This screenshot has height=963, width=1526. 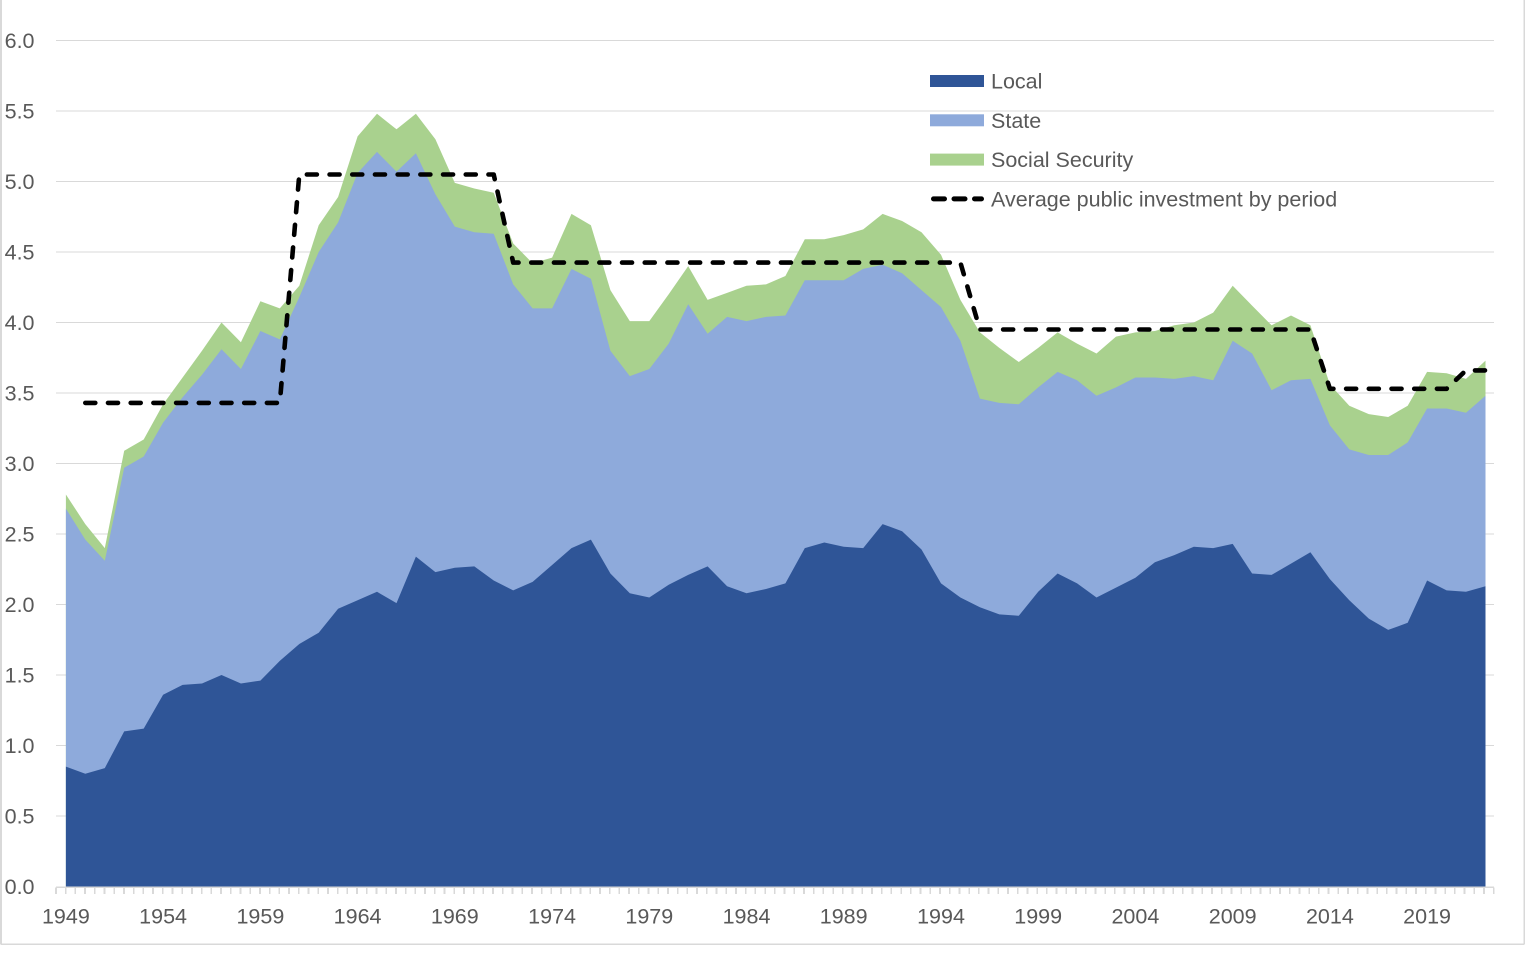 What do you see at coordinates (20, 182) in the screenshot?
I see `svg-text: 5.0` at bounding box center [20, 182].